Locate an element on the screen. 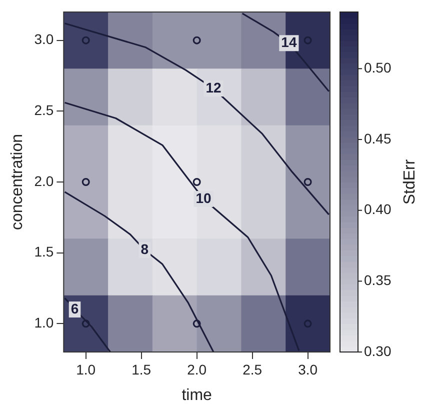 Image resolution: width=422 pixels, height=417 pixels. y-tick-label: 1.0 is located at coordinates (44, 322).